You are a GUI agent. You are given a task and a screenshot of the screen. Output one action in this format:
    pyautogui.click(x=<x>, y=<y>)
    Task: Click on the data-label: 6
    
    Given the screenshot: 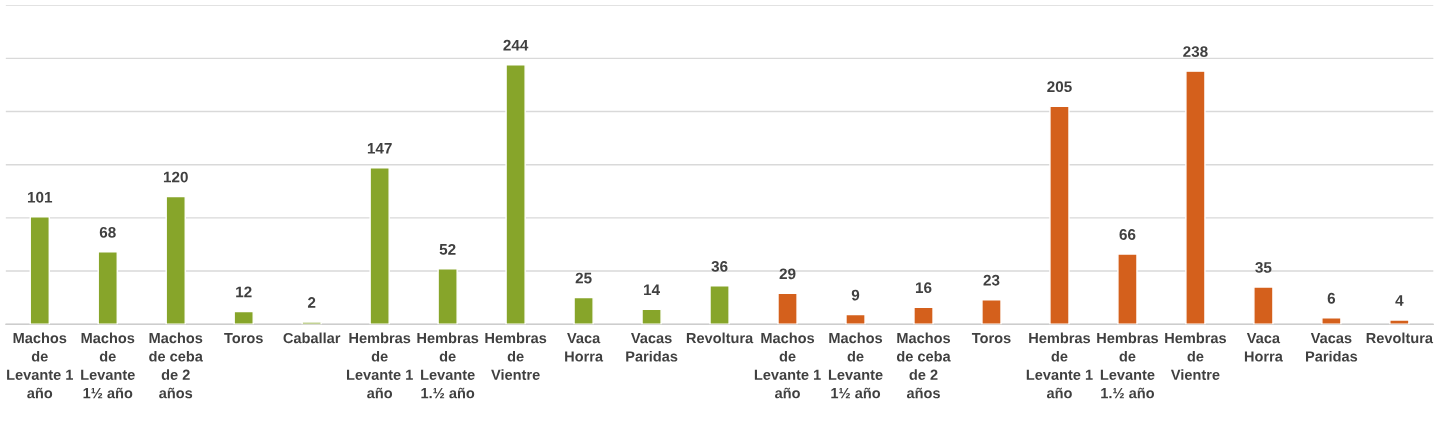 What is the action you would take?
    pyautogui.click(x=1331, y=298)
    